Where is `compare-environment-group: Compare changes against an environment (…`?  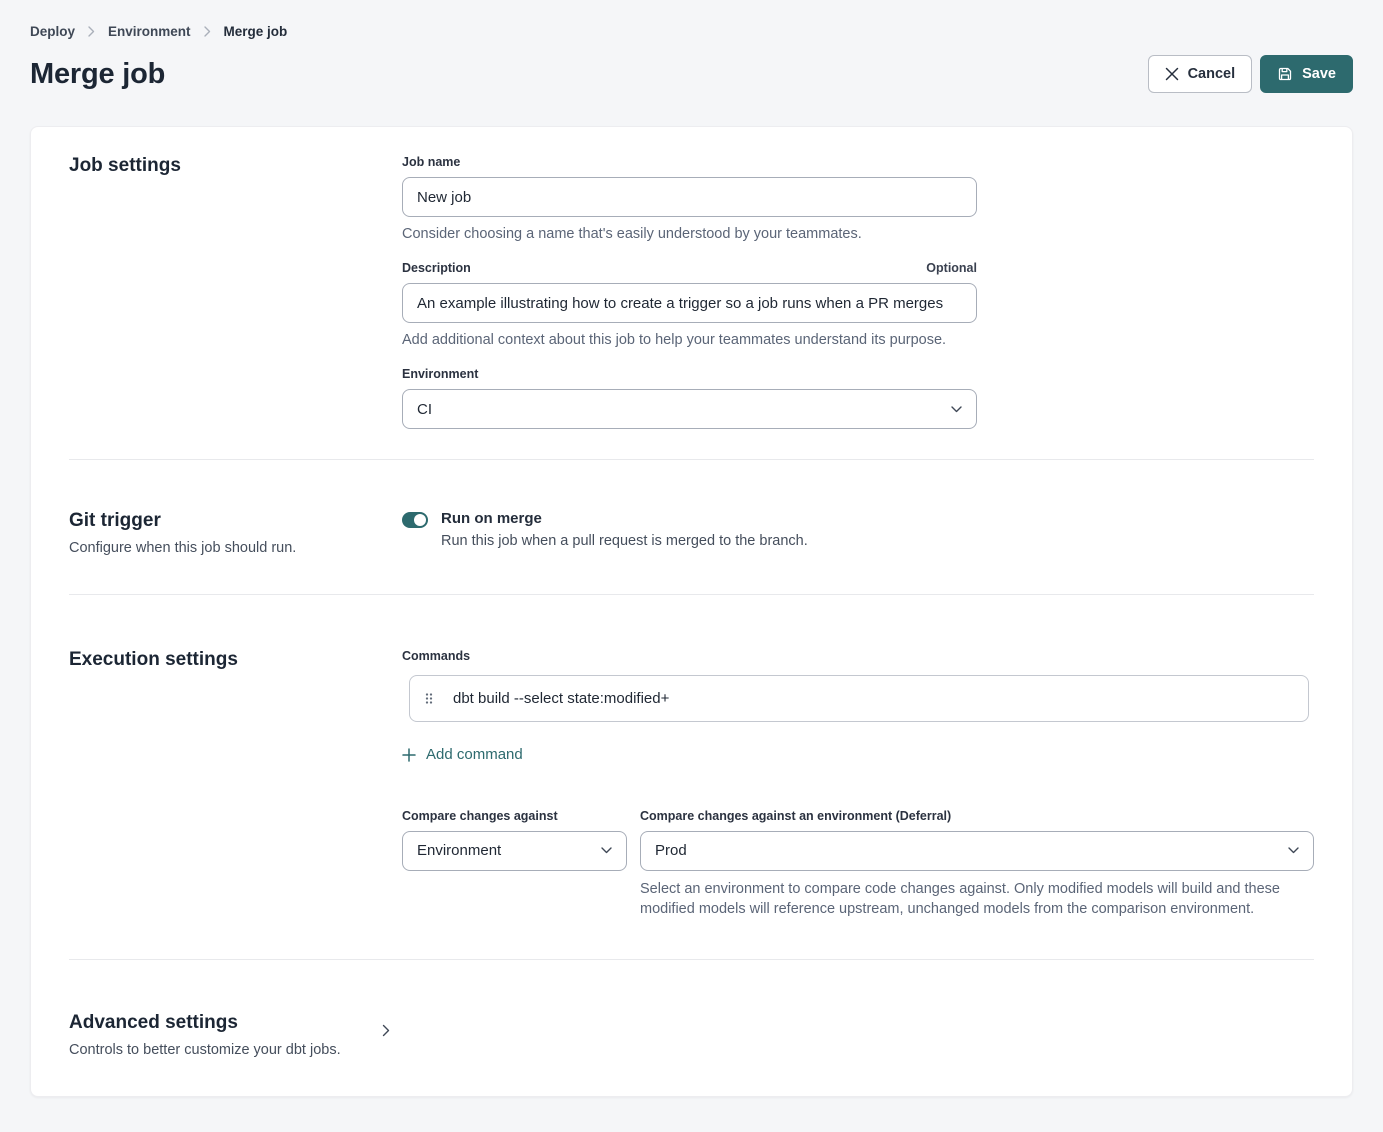 compare-environment-group: Compare changes against an environment (… is located at coordinates (977, 864).